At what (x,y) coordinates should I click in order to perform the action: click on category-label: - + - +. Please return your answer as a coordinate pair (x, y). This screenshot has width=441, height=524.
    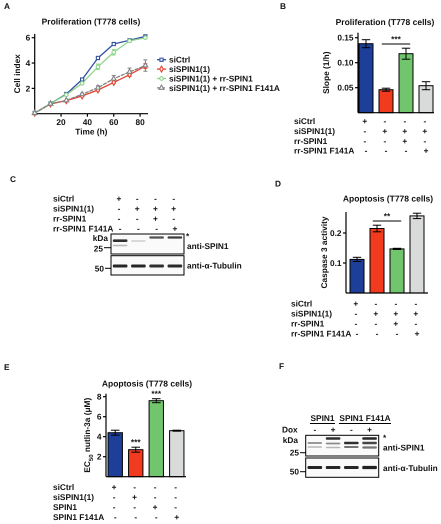
    Looking at the image, I should click on (174, 213).